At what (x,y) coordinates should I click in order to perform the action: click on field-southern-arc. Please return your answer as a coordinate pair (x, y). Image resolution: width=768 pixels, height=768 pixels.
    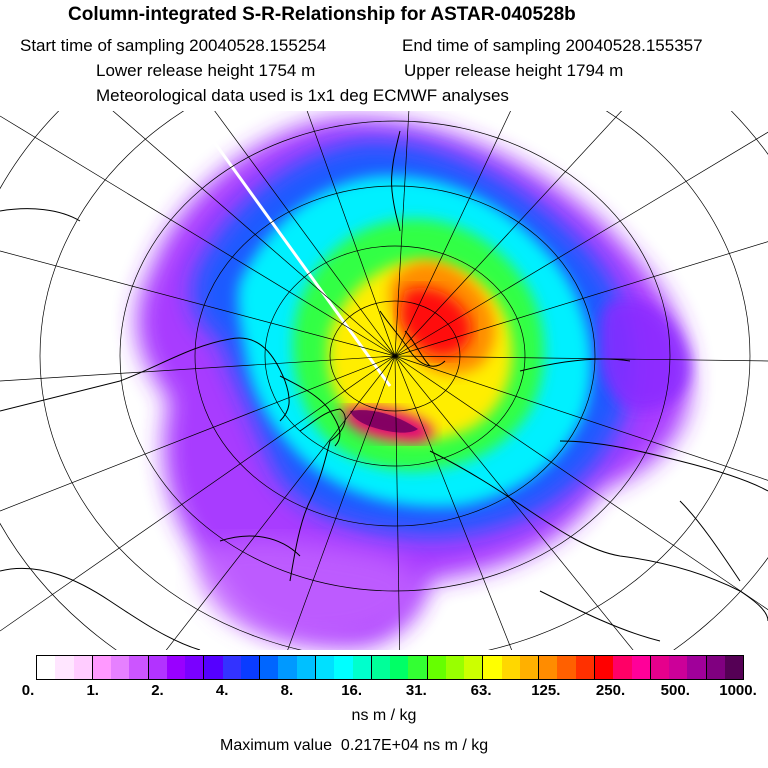
    Looking at the image, I should click on (309, 590).